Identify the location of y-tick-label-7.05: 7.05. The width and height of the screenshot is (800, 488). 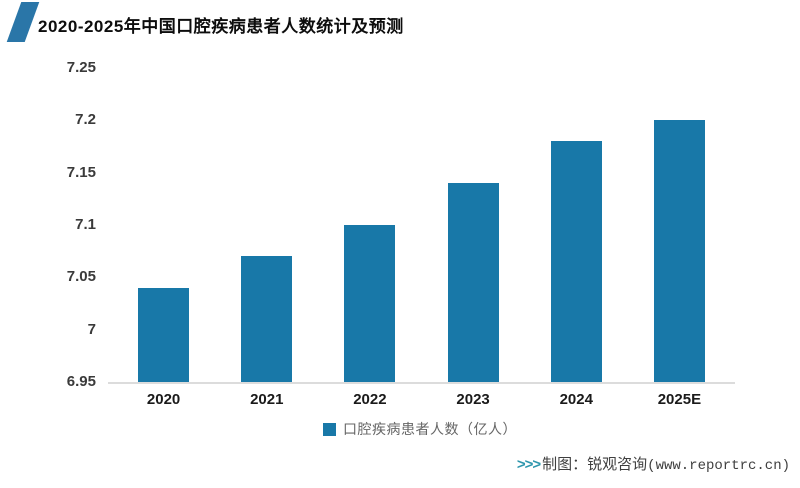
(81, 277).